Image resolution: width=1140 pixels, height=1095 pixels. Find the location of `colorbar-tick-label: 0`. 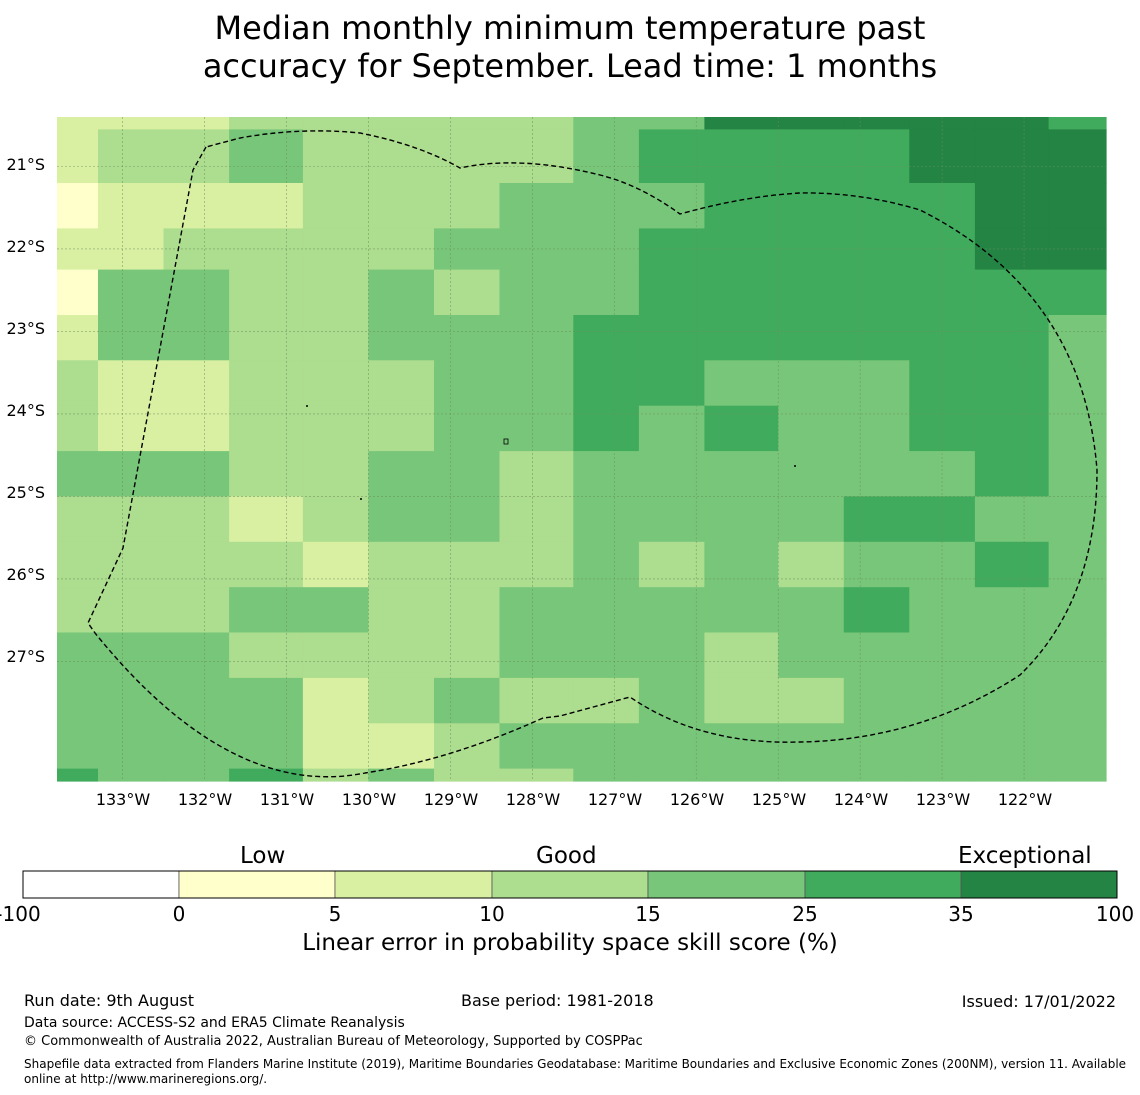

colorbar-tick-label: 0 is located at coordinates (179, 914).